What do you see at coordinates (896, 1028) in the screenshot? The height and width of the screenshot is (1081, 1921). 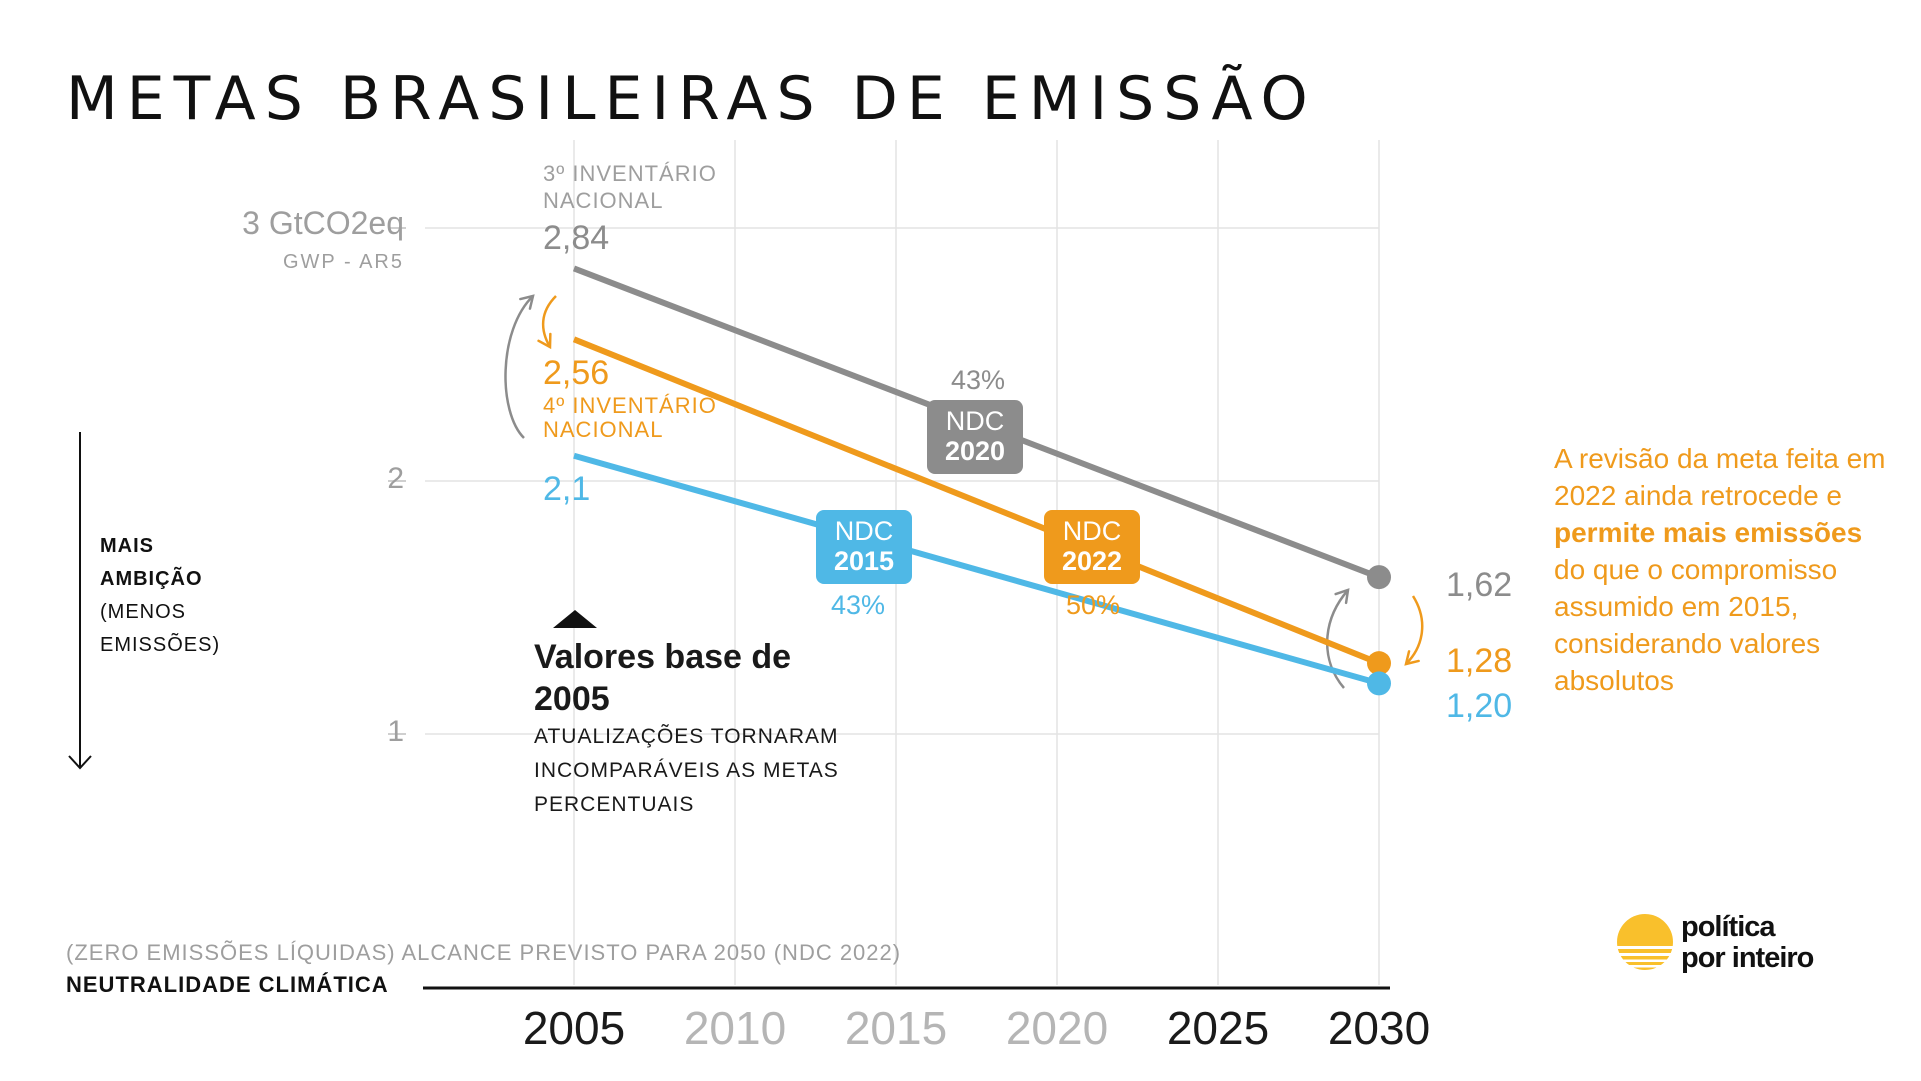 I see `x-tick-label-2015: 2015` at bounding box center [896, 1028].